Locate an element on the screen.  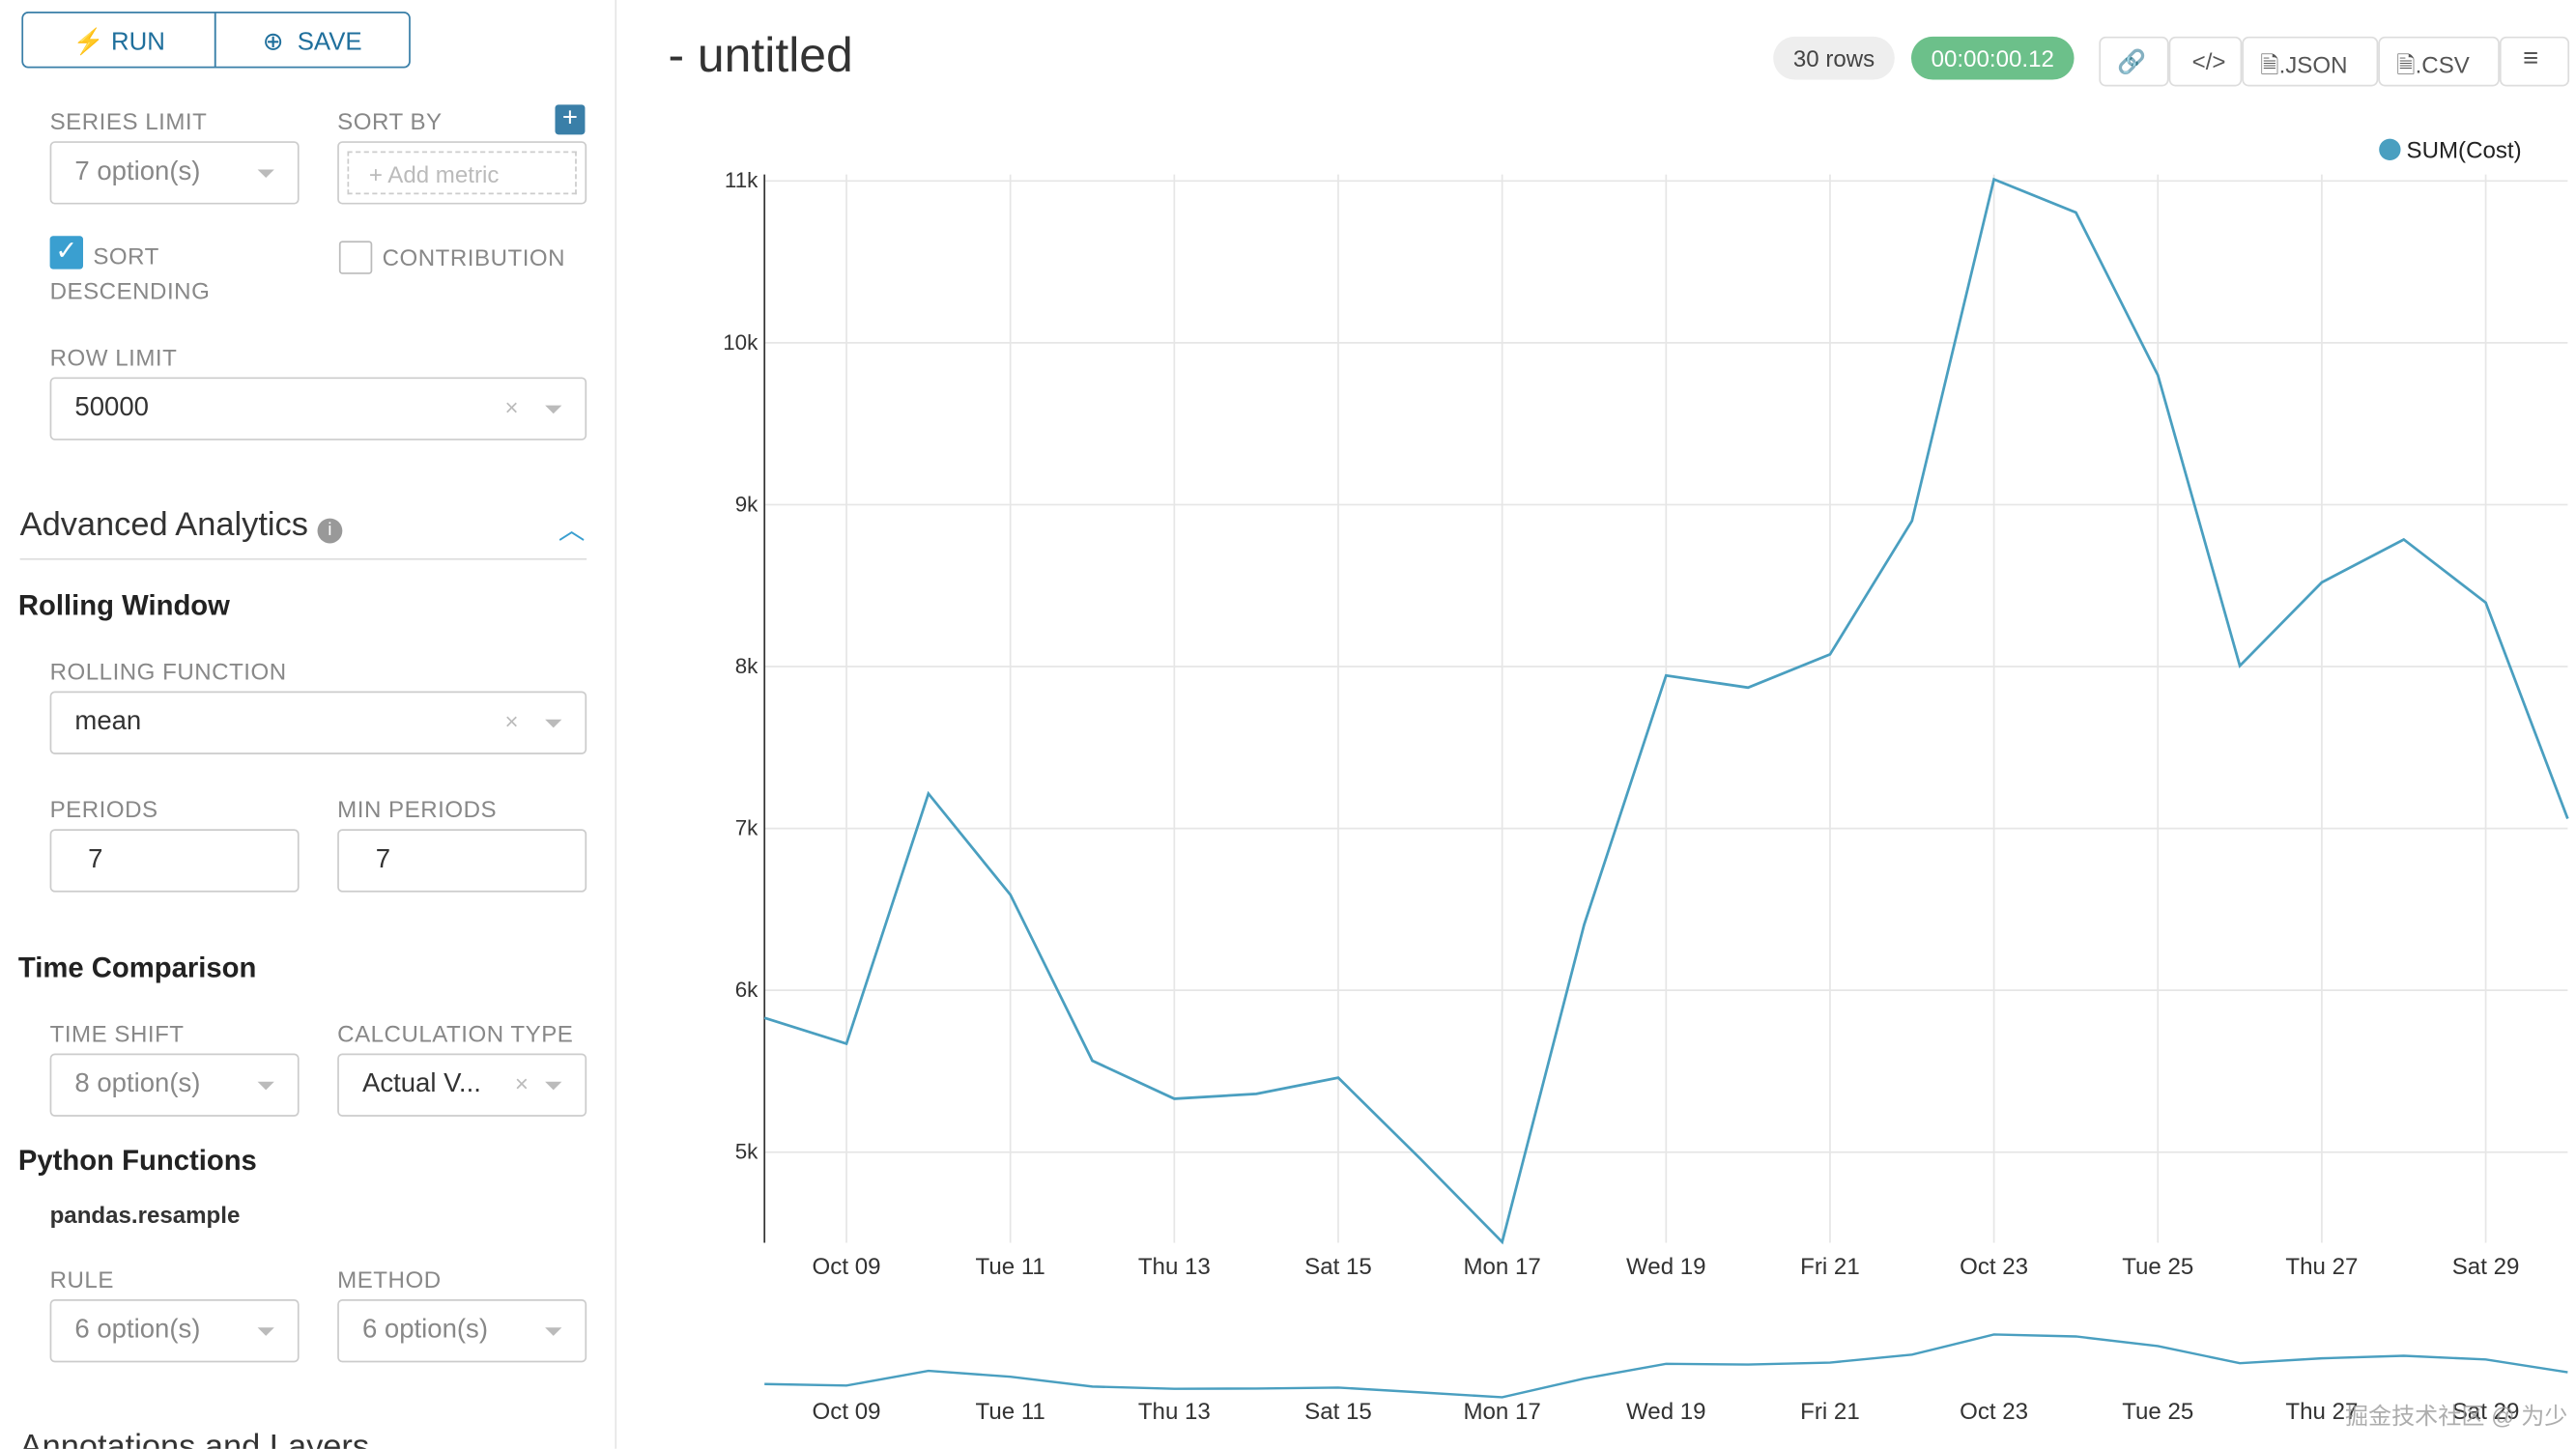
select-value: 8 option(s) is located at coordinates (138, 1083).